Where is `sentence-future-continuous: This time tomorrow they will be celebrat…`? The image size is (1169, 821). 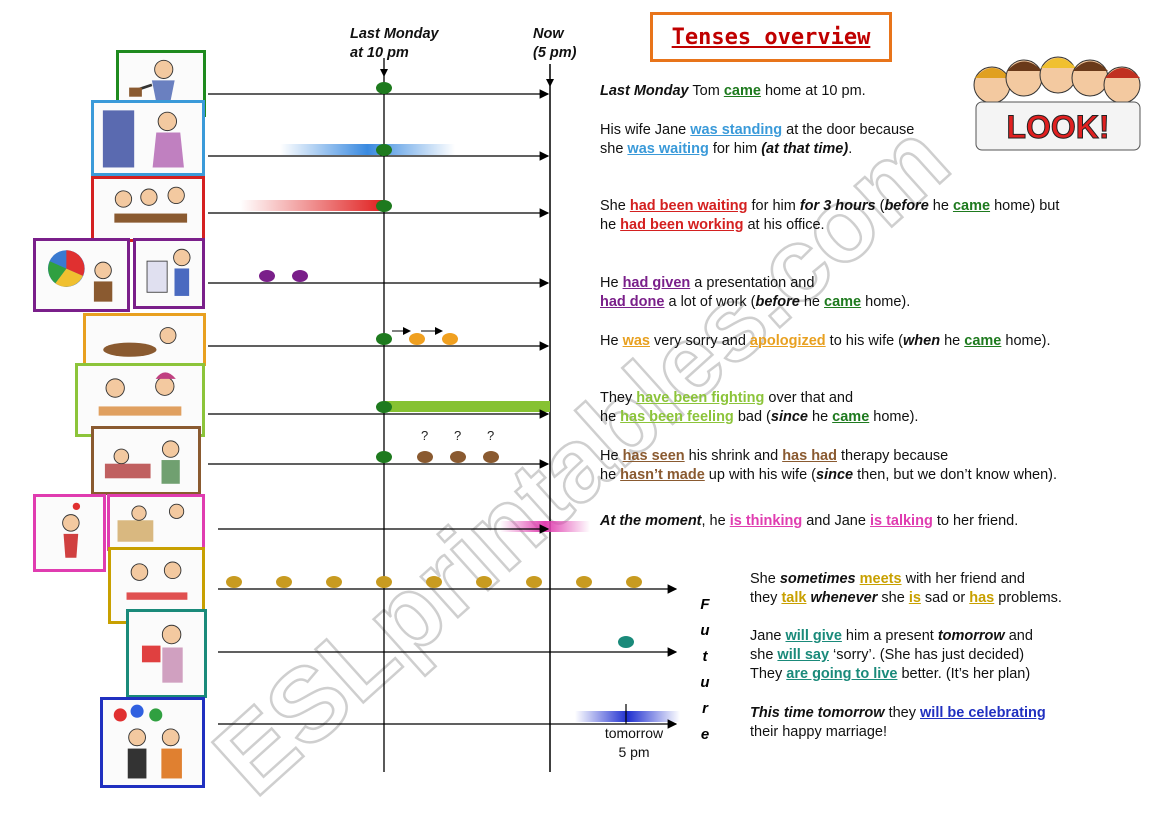 sentence-future-continuous: This time tomorrow they will be celebrat… is located at coordinates (898, 722).